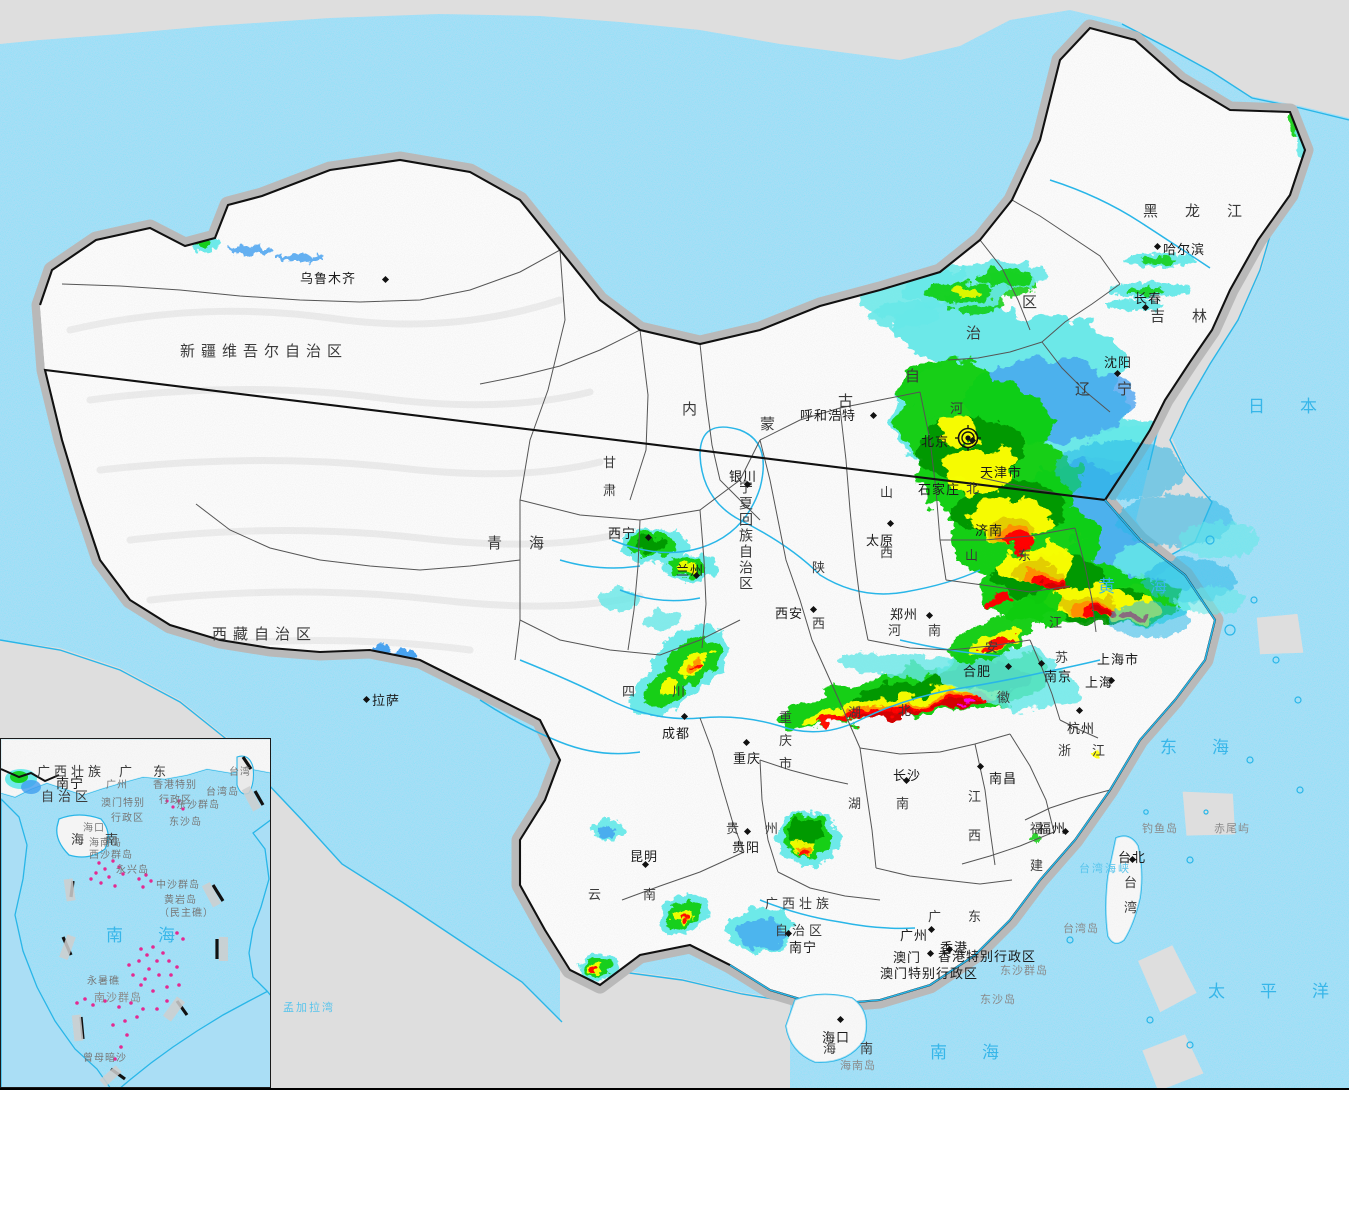 The image size is (1349, 1208). Describe the element at coordinates (826, 1028) in the screenshot. I see `hainan-island` at that location.